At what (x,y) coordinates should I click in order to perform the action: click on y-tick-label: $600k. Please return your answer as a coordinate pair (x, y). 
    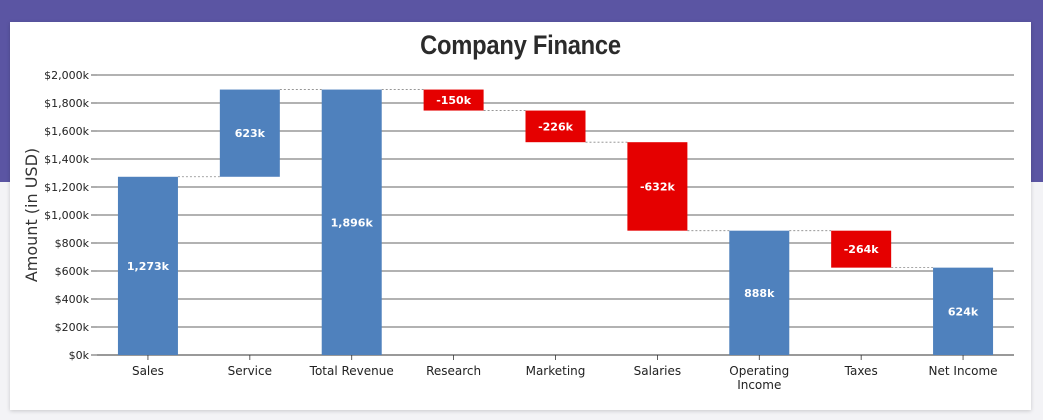
    Looking at the image, I should click on (72, 271).